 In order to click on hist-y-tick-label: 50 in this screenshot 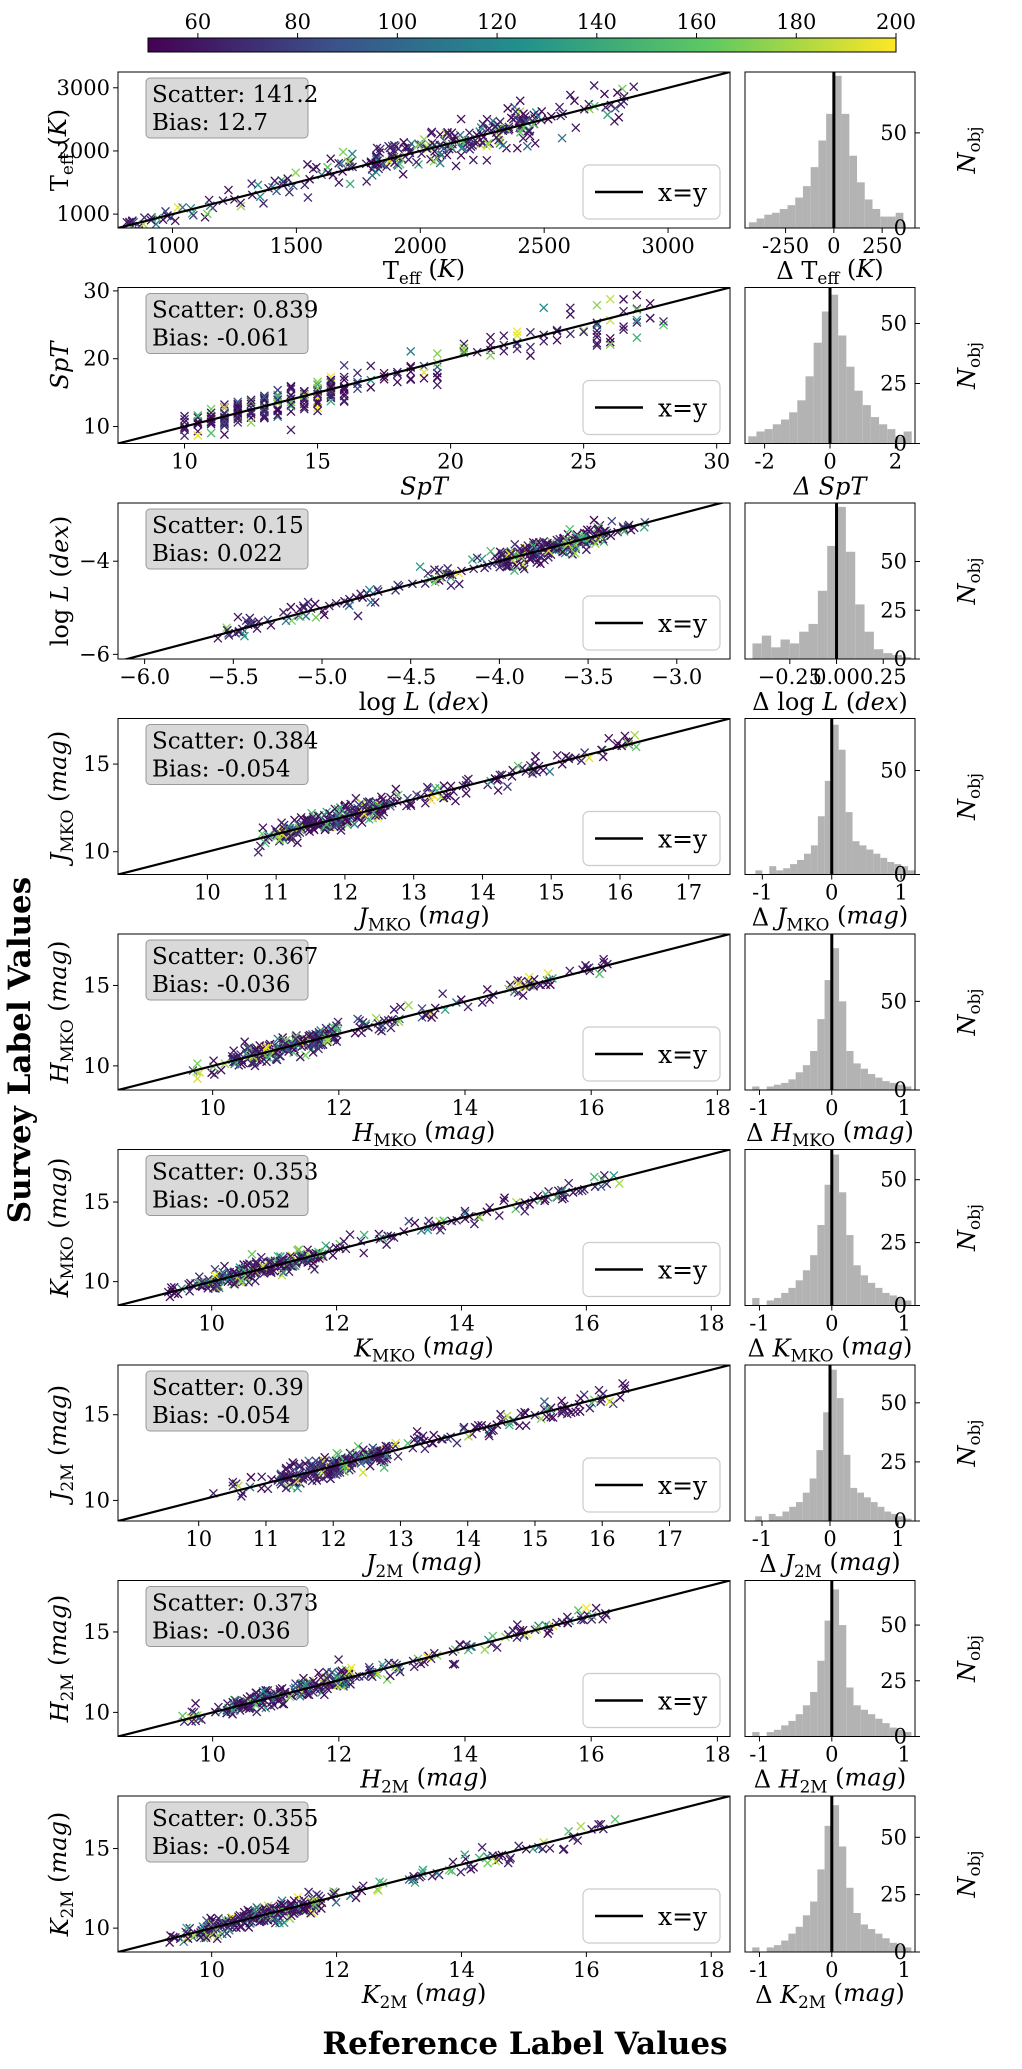, I will do `click(893, 133)`.